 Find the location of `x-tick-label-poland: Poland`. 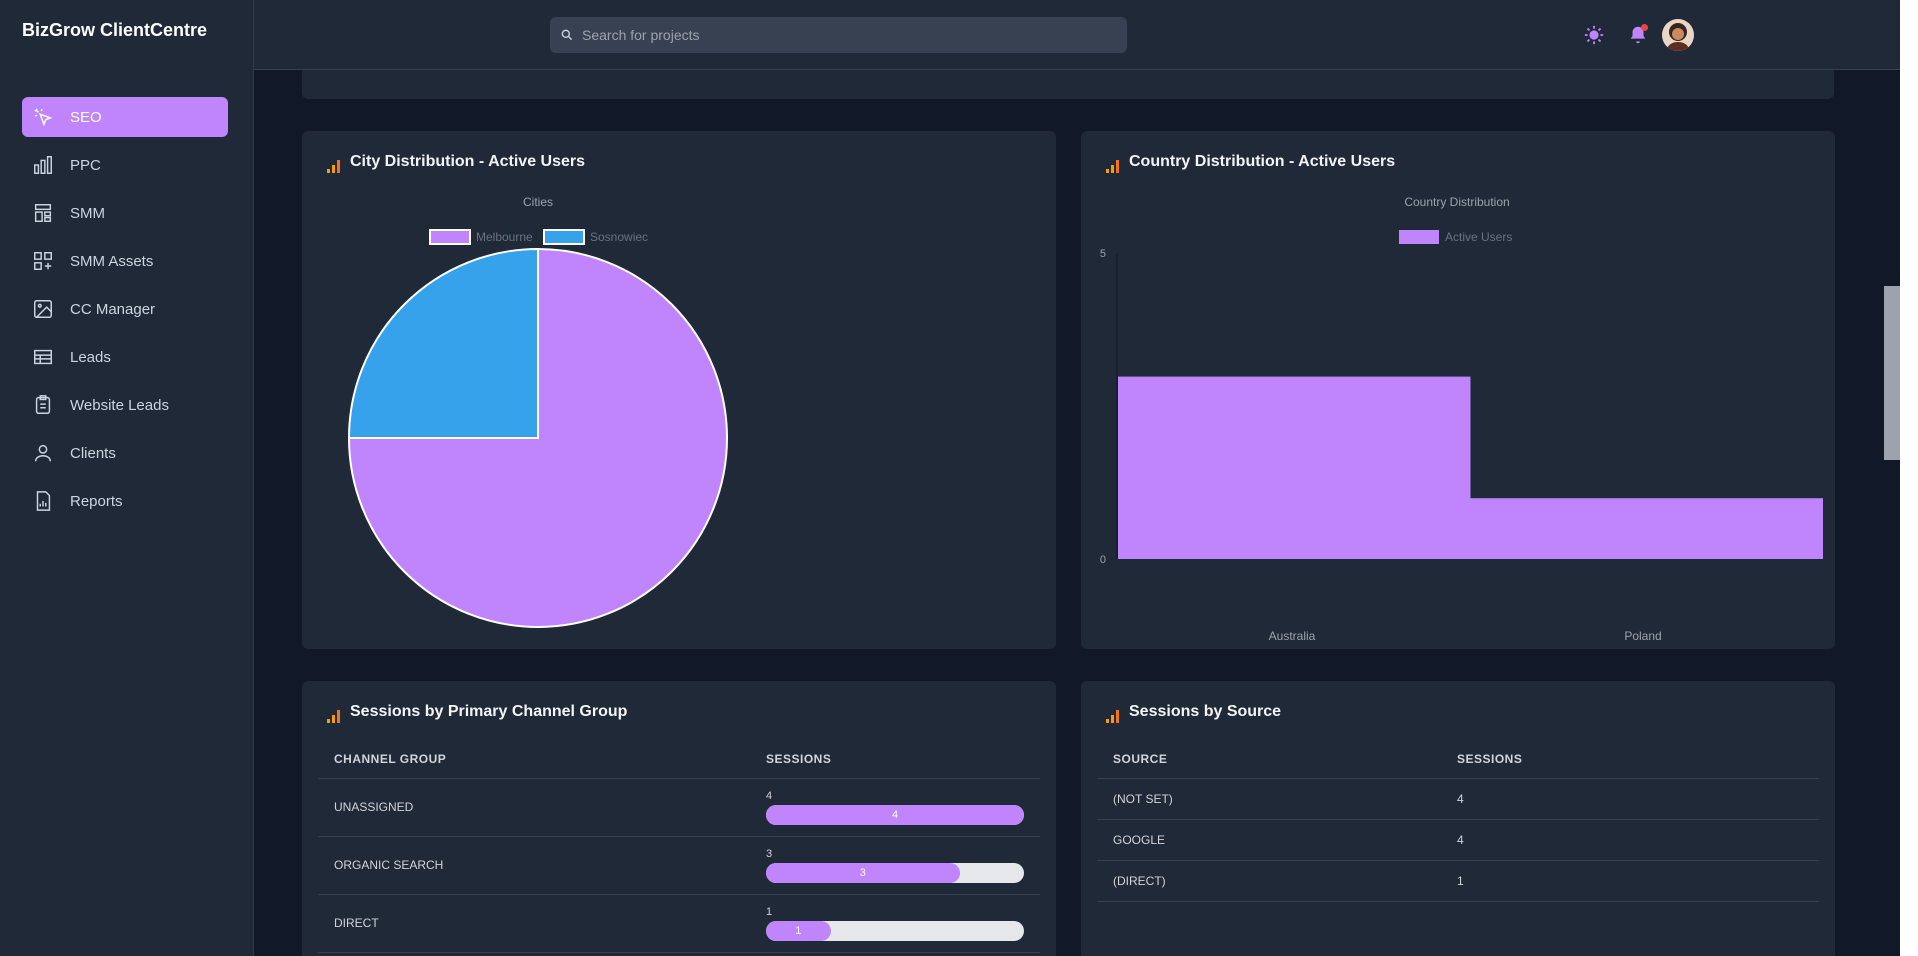

x-tick-label-poland: Poland is located at coordinates (1642, 636).